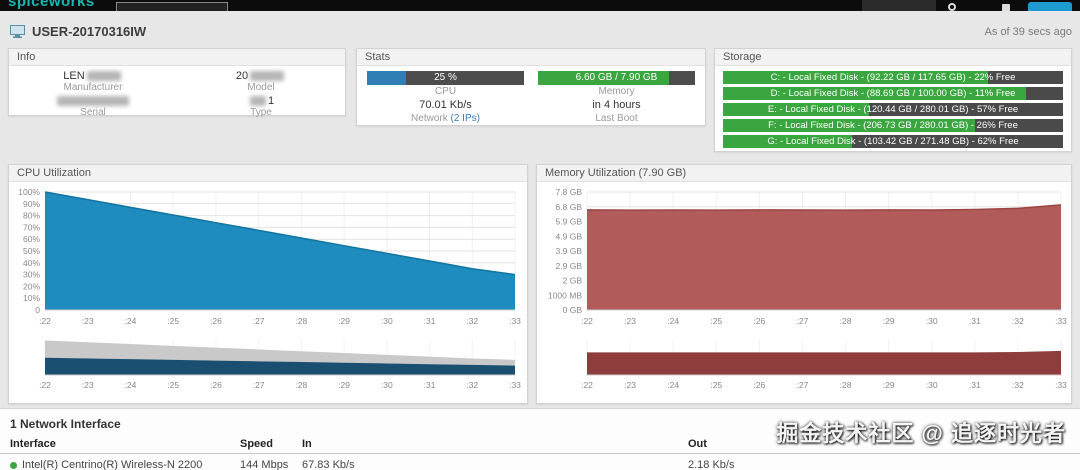  What do you see at coordinates (31, 275) in the screenshot?
I see `svg-text: 30%` at bounding box center [31, 275].